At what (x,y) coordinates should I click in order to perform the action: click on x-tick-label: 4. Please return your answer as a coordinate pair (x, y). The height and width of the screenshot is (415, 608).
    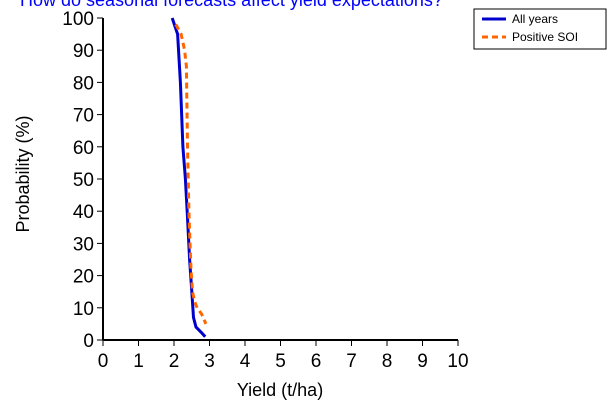
    Looking at the image, I should click on (245, 361).